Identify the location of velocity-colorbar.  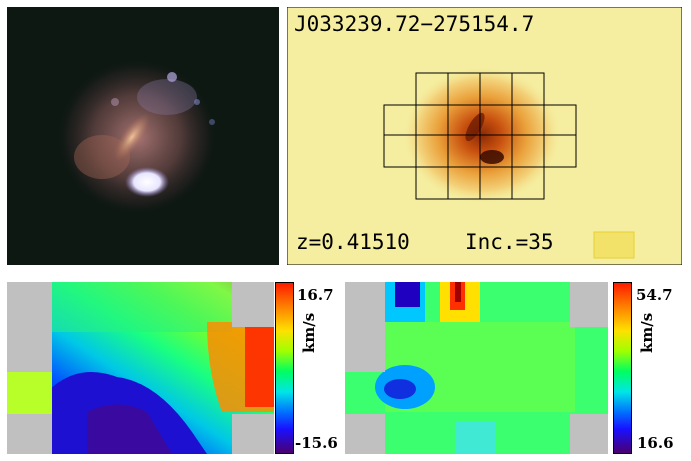
(284, 368).